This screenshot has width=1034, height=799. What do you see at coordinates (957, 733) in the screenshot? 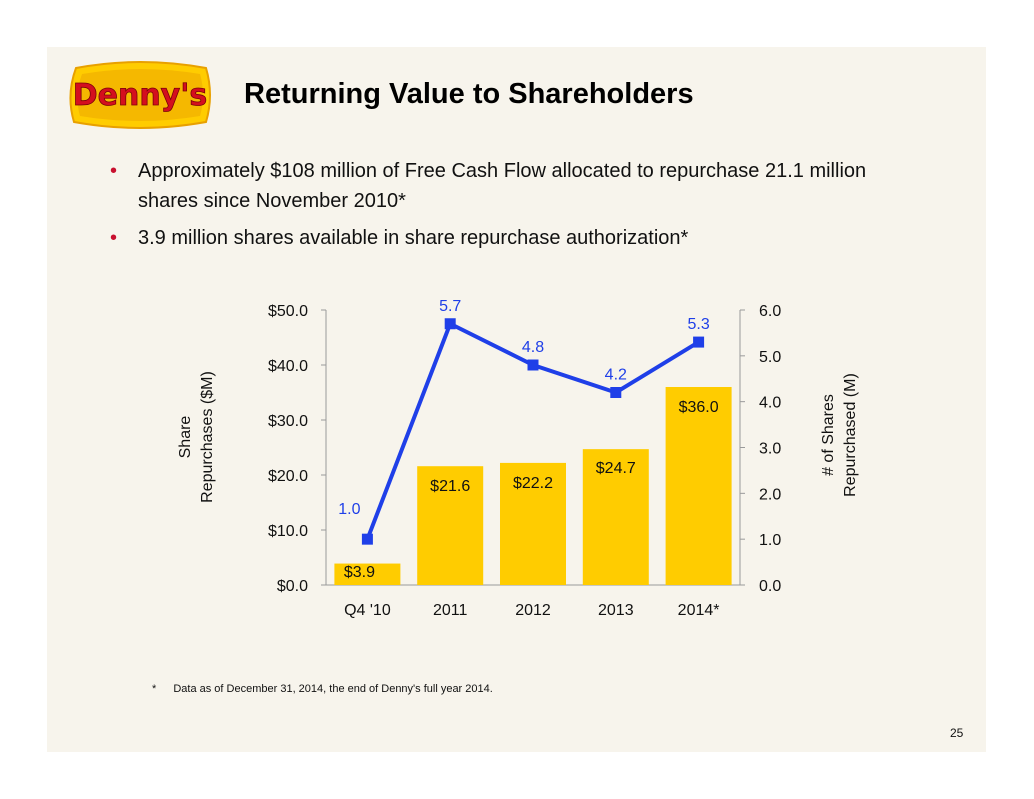
I see `page-number: 25` at bounding box center [957, 733].